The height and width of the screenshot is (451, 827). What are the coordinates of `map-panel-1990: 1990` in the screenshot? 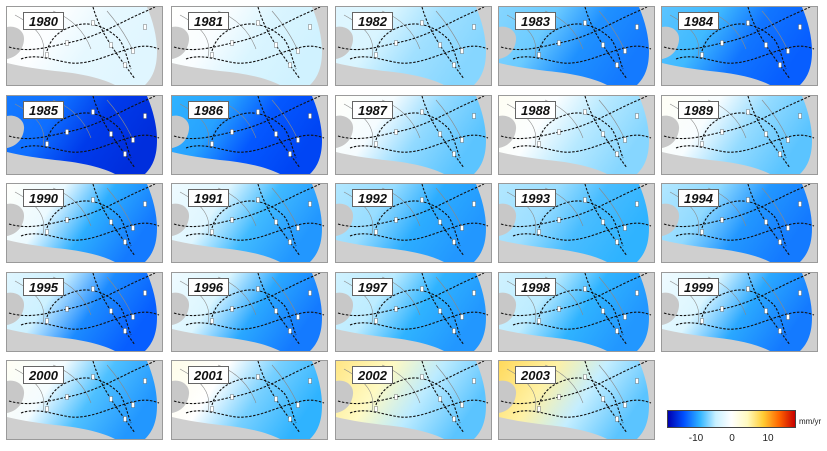 It's located at (84, 223).